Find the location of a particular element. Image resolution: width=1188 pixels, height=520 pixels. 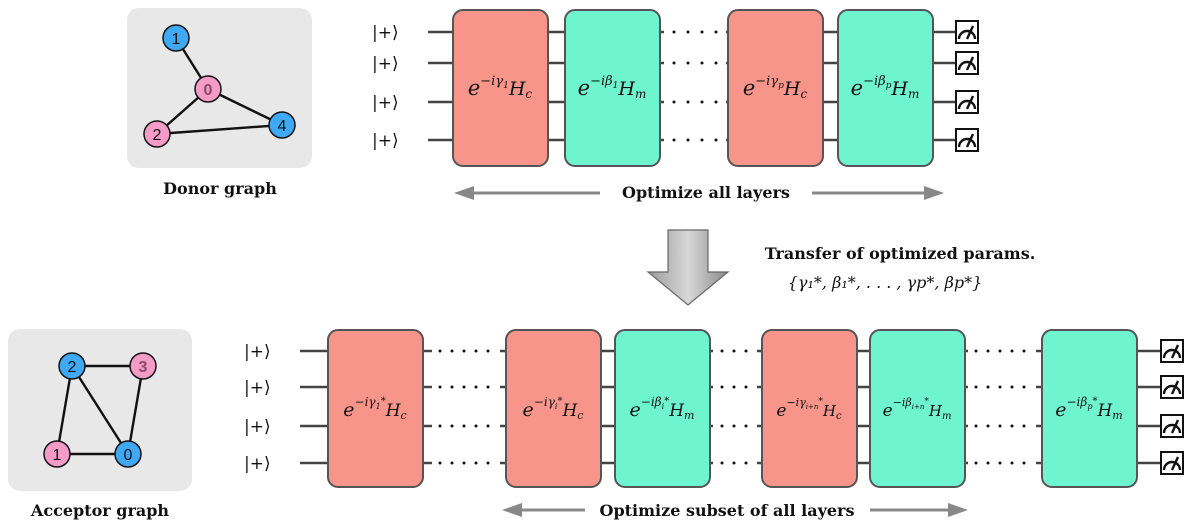

acceptor-graph: 2 3 1 0 is located at coordinates (100, 410).